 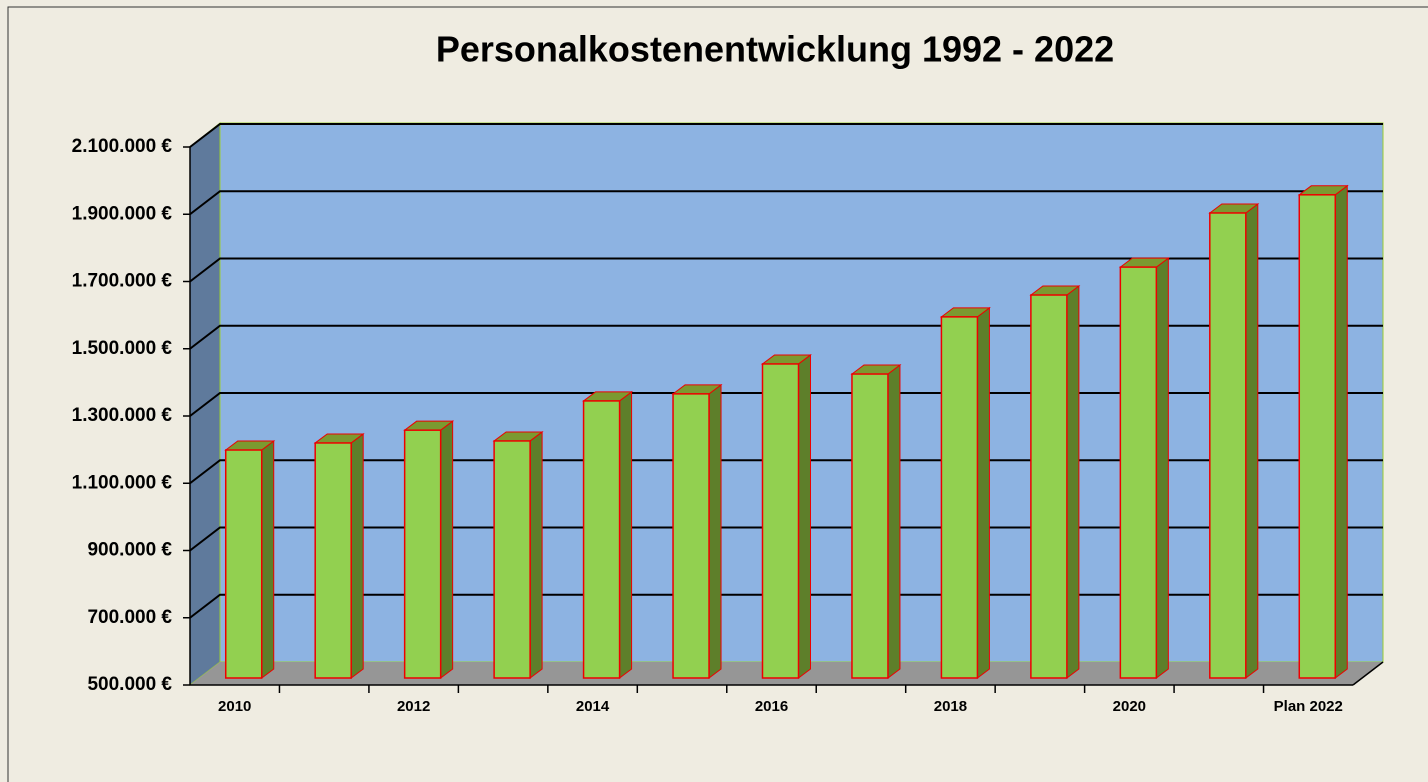 What do you see at coordinates (122, 482) in the screenshot?
I see `y-tick-label: 1.100.000 €` at bounding box center [122, 482].